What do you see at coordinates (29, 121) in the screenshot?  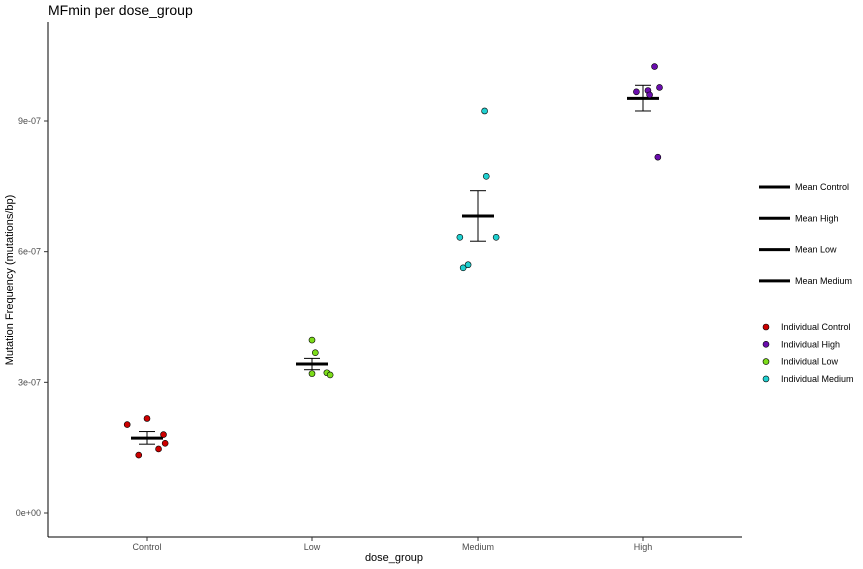 I see `y-tick-label: 9e-07` at bounding box center [29, 121].